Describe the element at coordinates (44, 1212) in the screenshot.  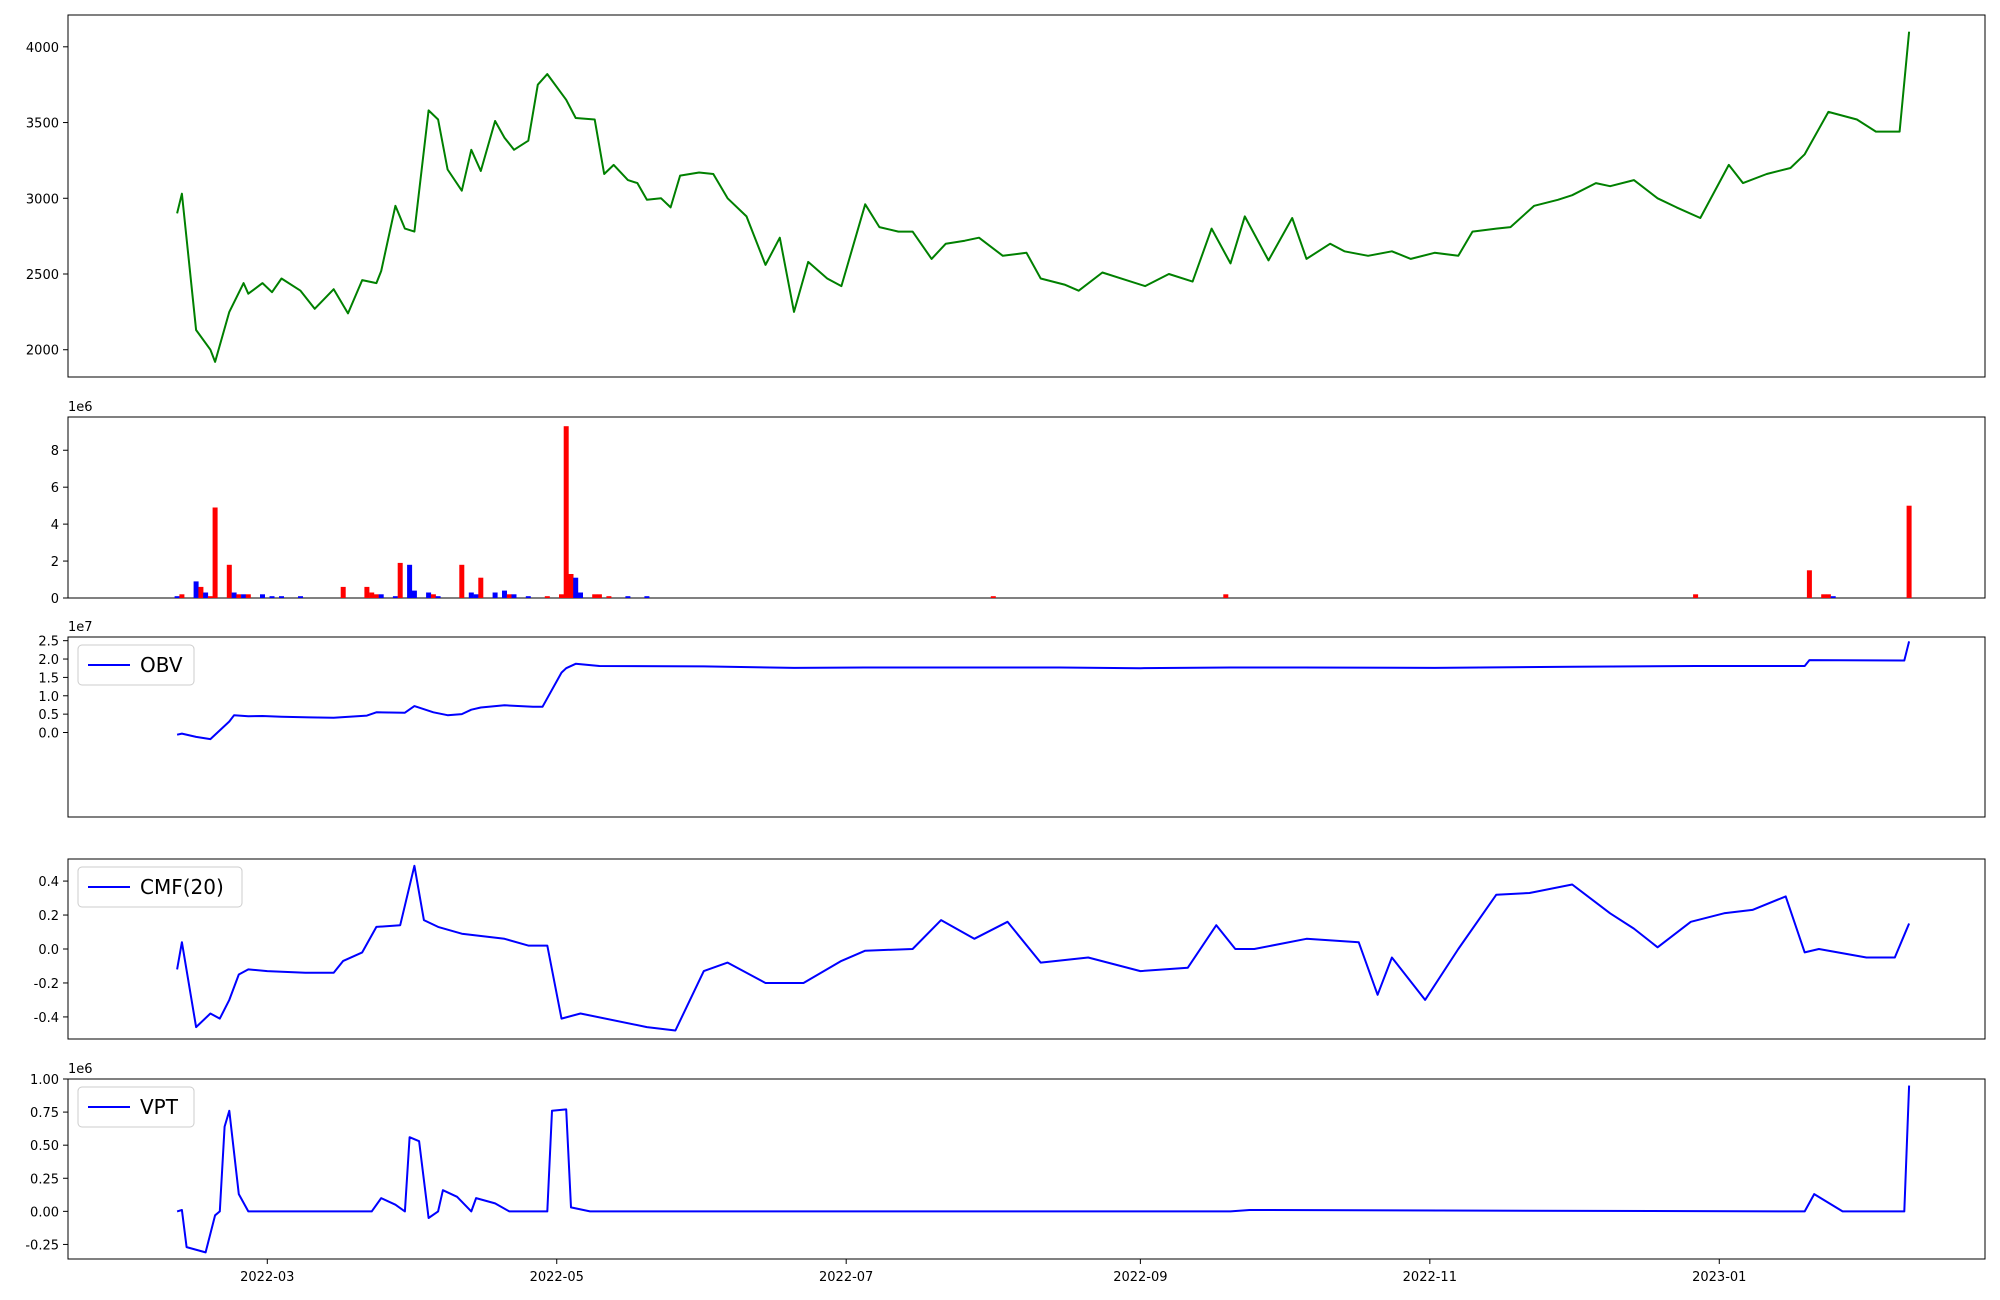
I see `vpt-ytick-label: 0.00` at that location.